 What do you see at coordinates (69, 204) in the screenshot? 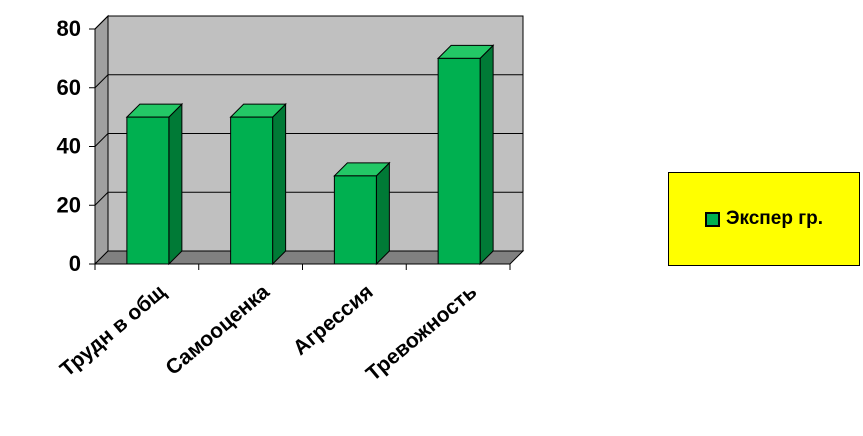
I see `y-tick-label: 20` at bounding box center [69, 204].